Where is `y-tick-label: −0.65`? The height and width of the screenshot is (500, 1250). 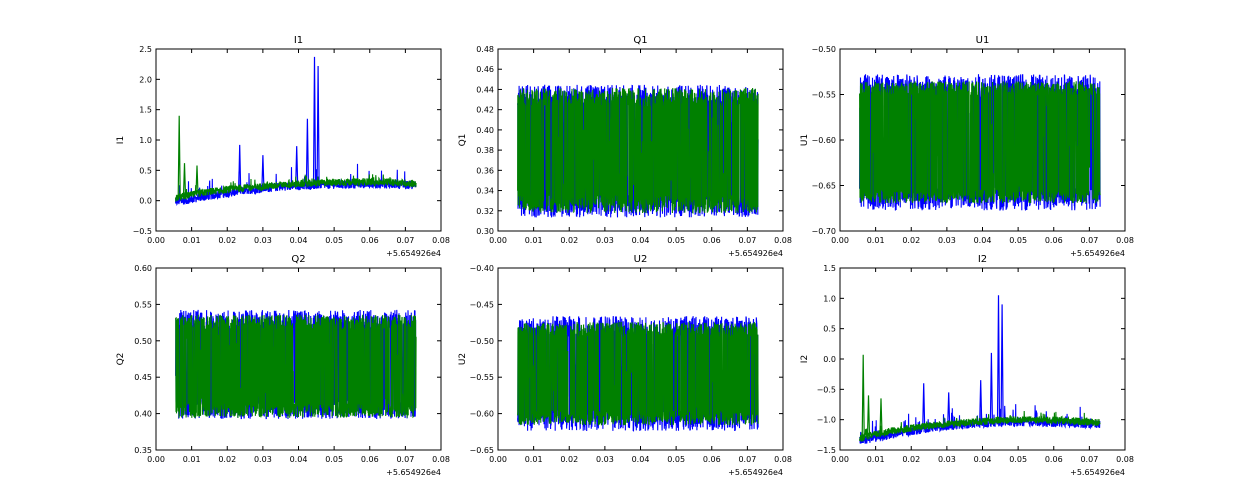
y-tick-label: −0.65 is located at coordinates (481, 450).